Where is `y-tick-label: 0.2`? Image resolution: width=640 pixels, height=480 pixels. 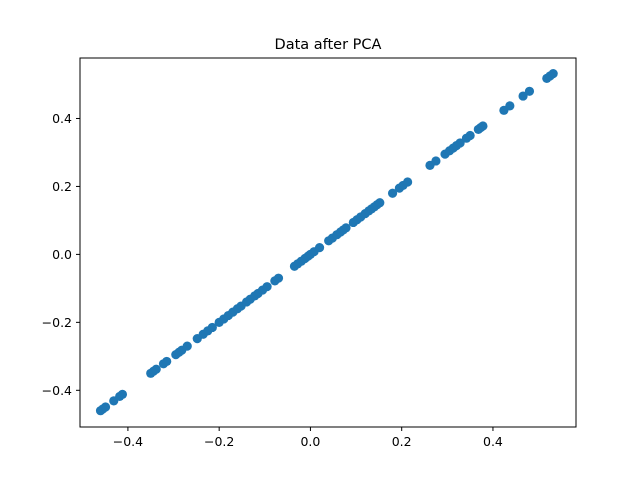
y-tick-label: 0.2 is located at coordinates (62, 186).